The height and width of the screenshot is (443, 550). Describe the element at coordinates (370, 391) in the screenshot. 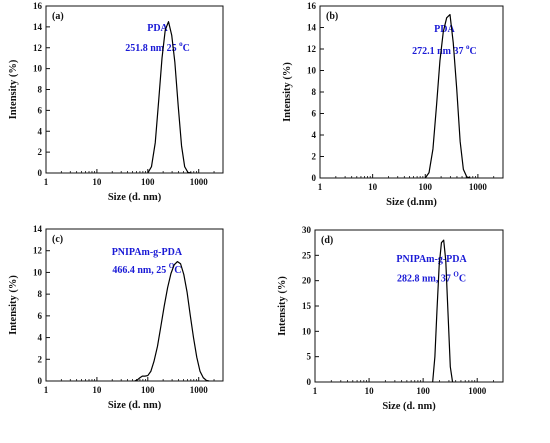

I see `panel-d-x-tick-label: 10` at that location.